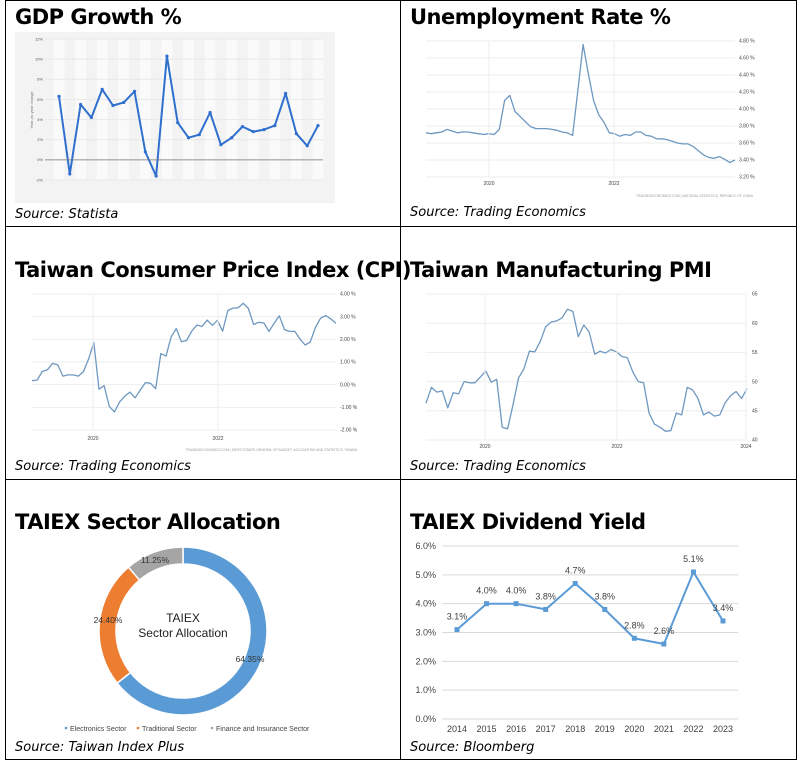 This screenshot has width=799, height=763. I want to click on div-xtick-label: 2019, so click(605, 729).